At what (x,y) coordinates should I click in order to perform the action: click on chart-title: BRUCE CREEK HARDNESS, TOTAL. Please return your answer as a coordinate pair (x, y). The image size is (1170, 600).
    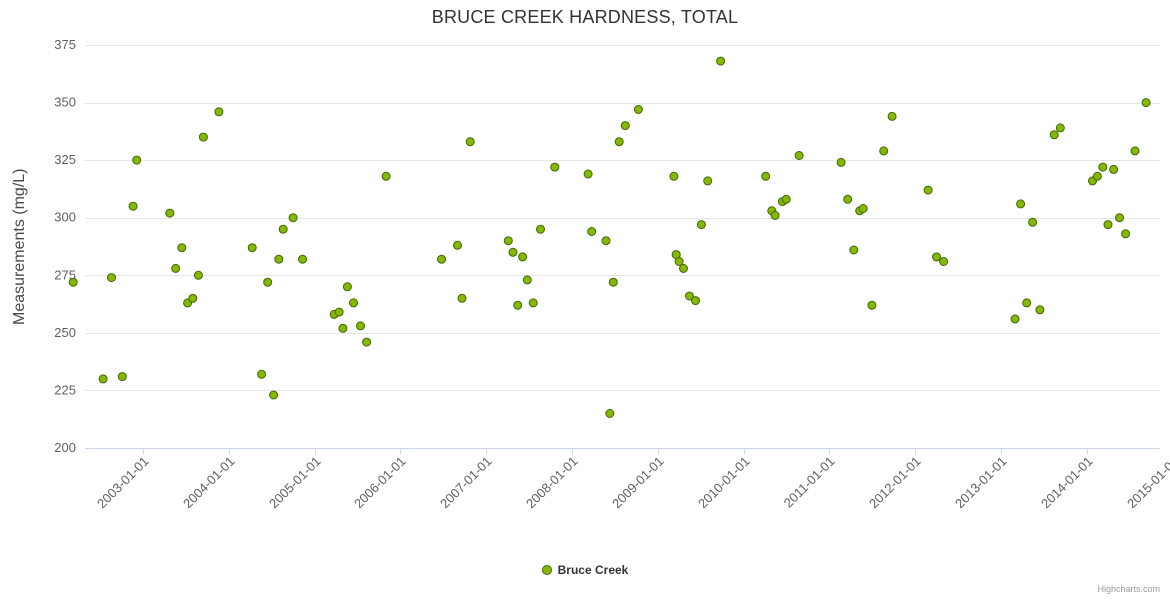
    Looking at the image, I should click on (585, 17).